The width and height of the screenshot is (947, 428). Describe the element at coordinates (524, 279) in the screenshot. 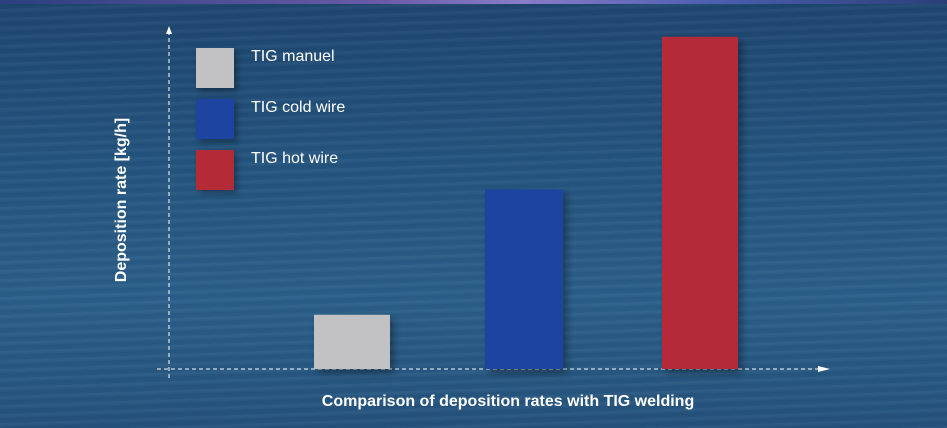

I see `bar-tig-cold-wire` at that location.